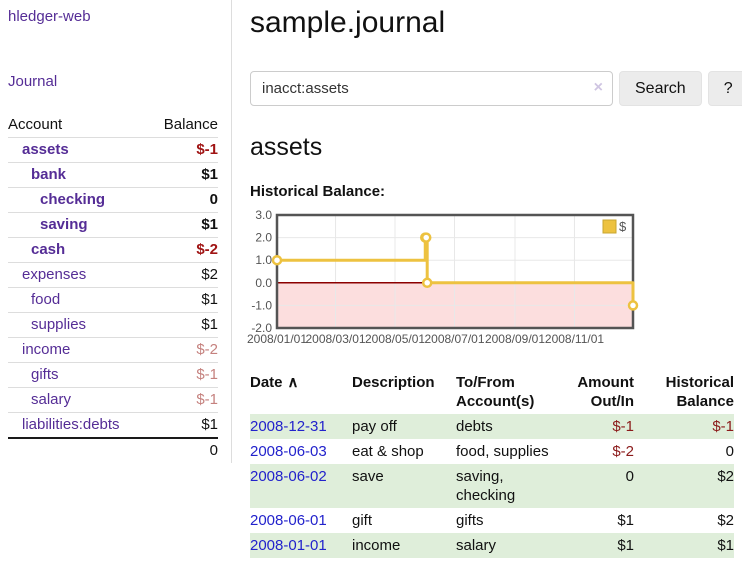 Image resolution: width=742 pixels, height=582 pixels. I want to click on brand-link: hledger-web, so click(49, 16).